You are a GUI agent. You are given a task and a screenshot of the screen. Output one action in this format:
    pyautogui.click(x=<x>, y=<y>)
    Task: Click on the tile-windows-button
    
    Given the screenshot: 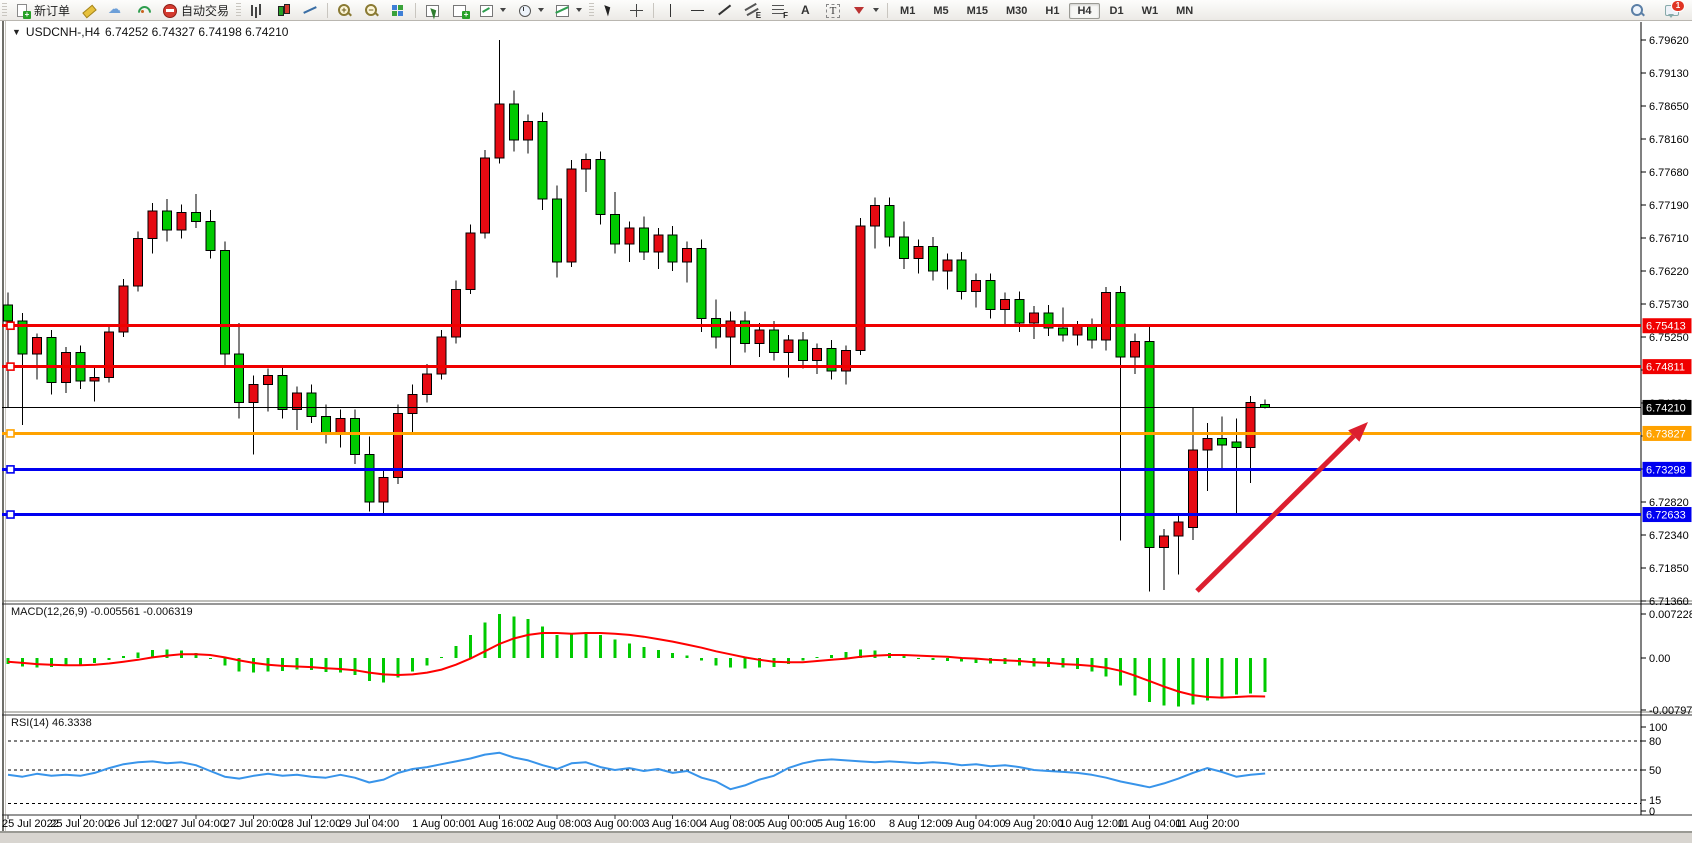 What is the action you would take?
    pyautogui.click(x=398, y=10)
    